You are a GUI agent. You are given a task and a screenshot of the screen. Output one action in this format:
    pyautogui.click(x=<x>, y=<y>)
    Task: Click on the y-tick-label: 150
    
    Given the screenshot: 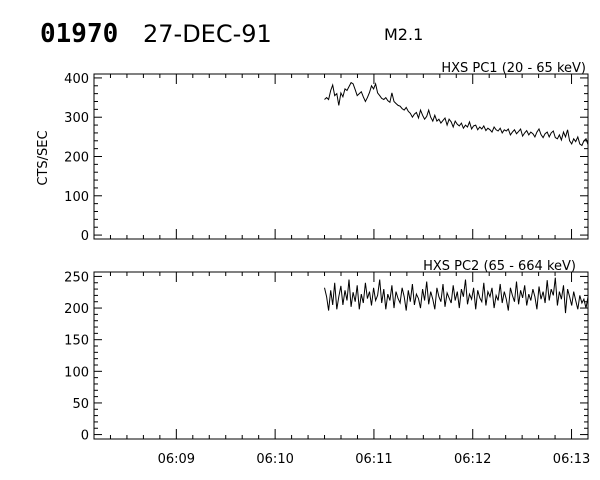 What is the action you would take?
    pyautogui.click(x=76, y=341)
    